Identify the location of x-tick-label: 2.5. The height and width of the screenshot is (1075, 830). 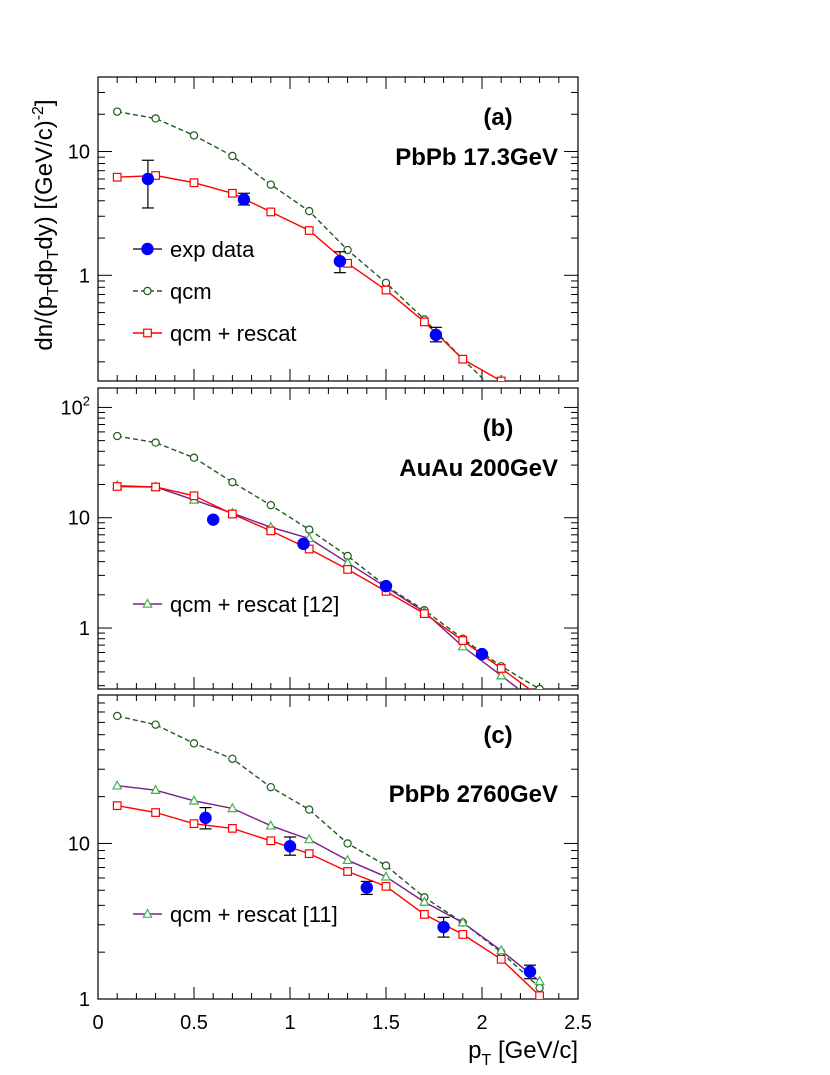
(578, 1023).